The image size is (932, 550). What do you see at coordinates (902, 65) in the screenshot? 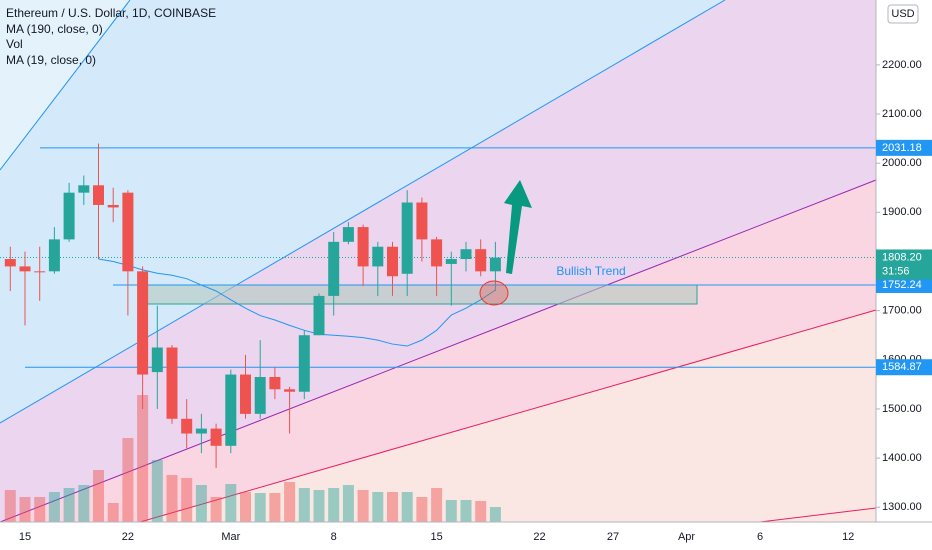
I see `y-tick-label: 2200.00` at bounding box center [902, 65].